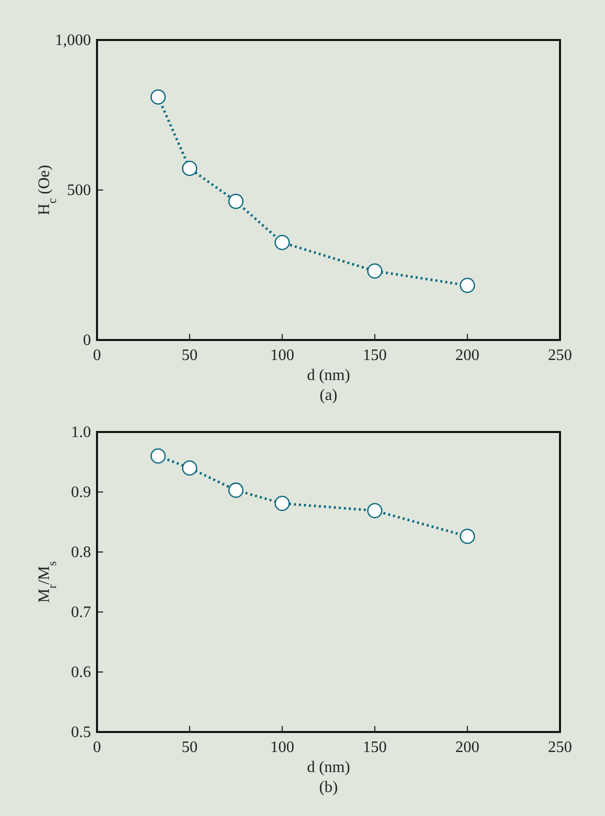 The width and height of the screenshot is (605, 816). Describe the element at coordinates (328, 787) in the screenshot. I see `text: (b)` at that location.